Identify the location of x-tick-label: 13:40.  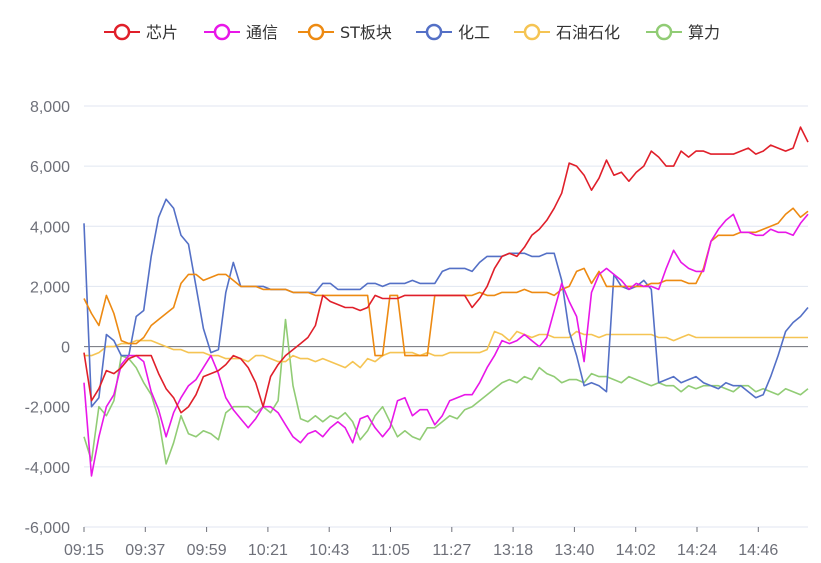
(574, 550).